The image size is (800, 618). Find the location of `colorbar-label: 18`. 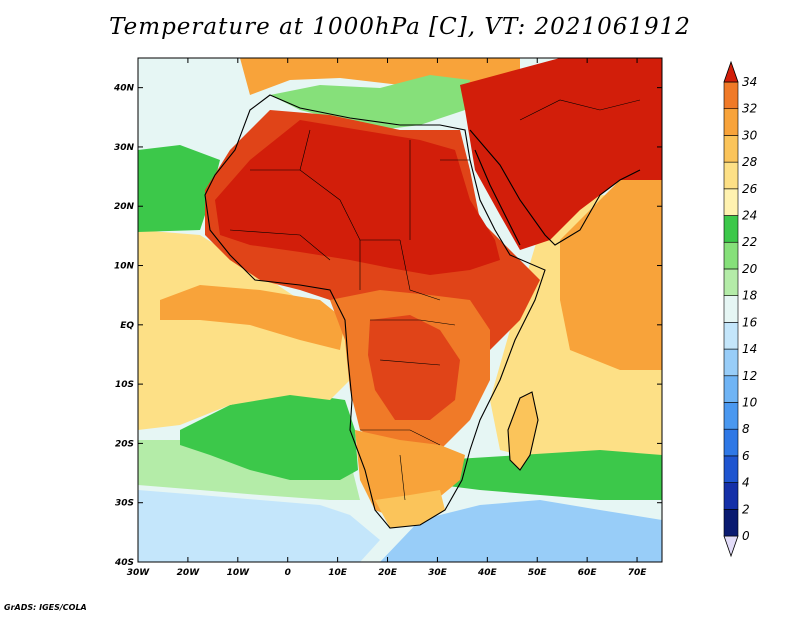

colorbar-label: 18 is located at coordinates (750, 296).